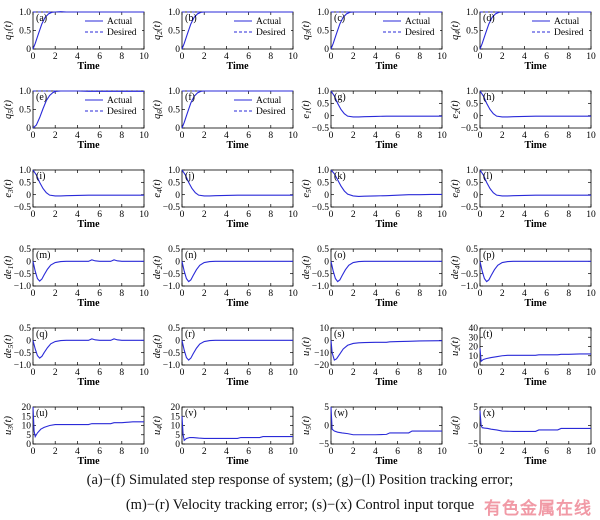  I want to click on panel-label: (j), so click(189, 176).